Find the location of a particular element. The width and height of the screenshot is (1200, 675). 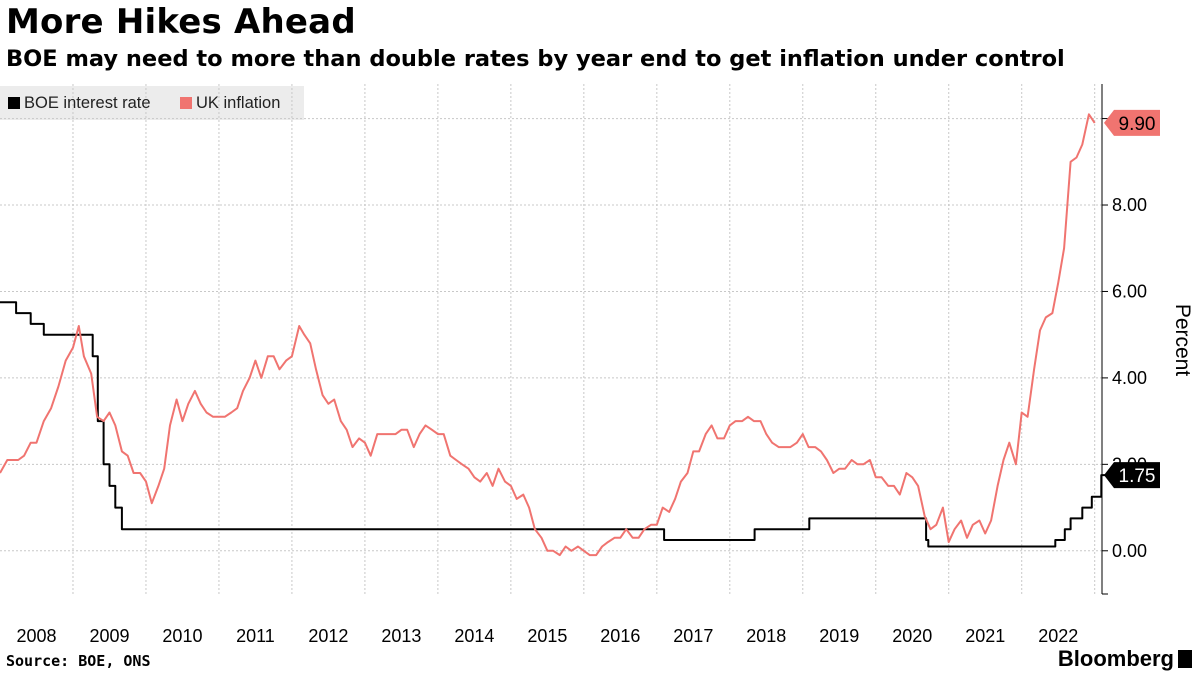

legend-label-uk-inflation: UK inflation is located at coordinates (238, 103).